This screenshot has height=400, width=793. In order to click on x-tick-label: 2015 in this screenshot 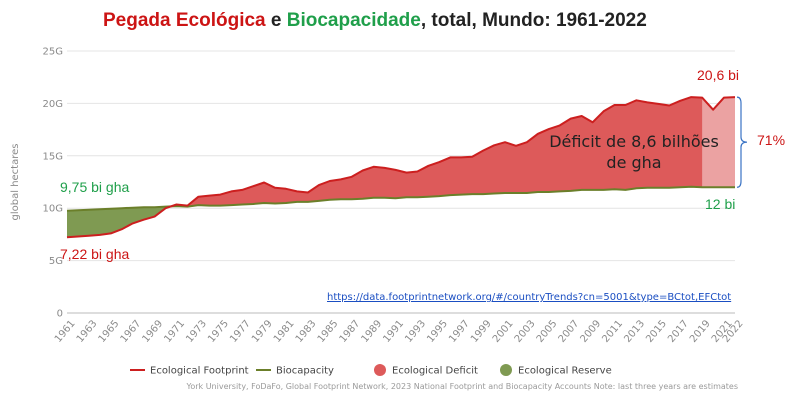, I will do `click(656, 331)`.